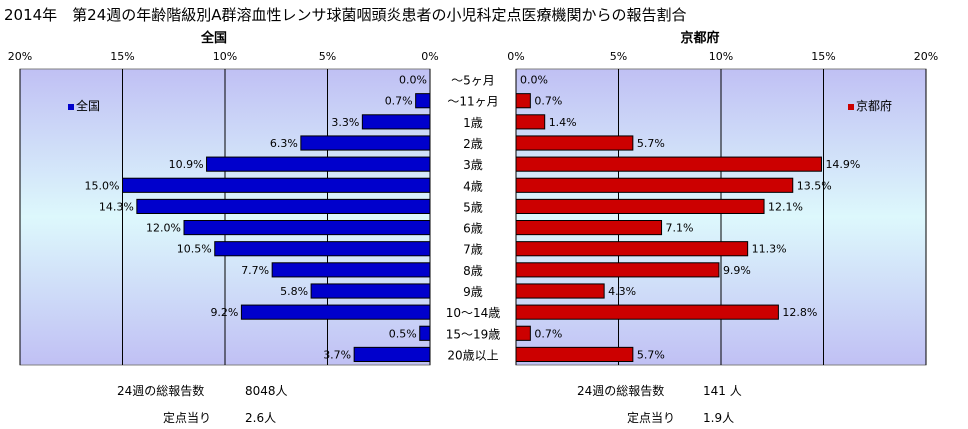 The image size is (968, 429). What do you see at coordinates (473, 81) in the screenshot?
I see `age-category-label: ～5ヶ月` at bounding box center [473, 81].